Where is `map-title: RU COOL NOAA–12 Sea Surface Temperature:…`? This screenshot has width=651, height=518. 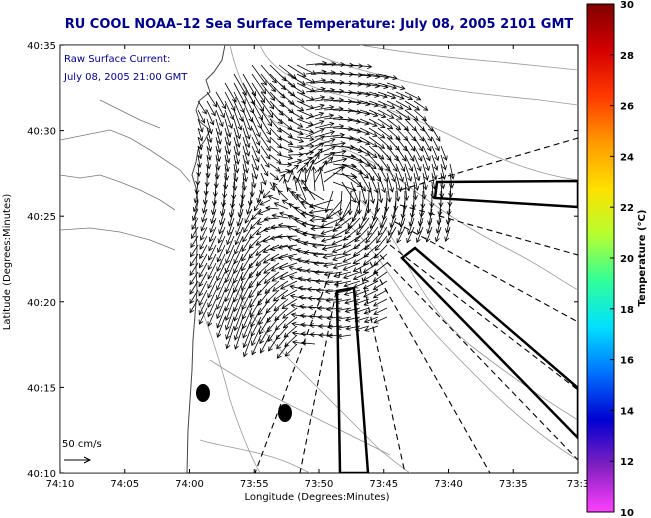 map-title: RU COOL NOAA–12 Sea Surface Temperature:… is located at coordinates (319, 24).